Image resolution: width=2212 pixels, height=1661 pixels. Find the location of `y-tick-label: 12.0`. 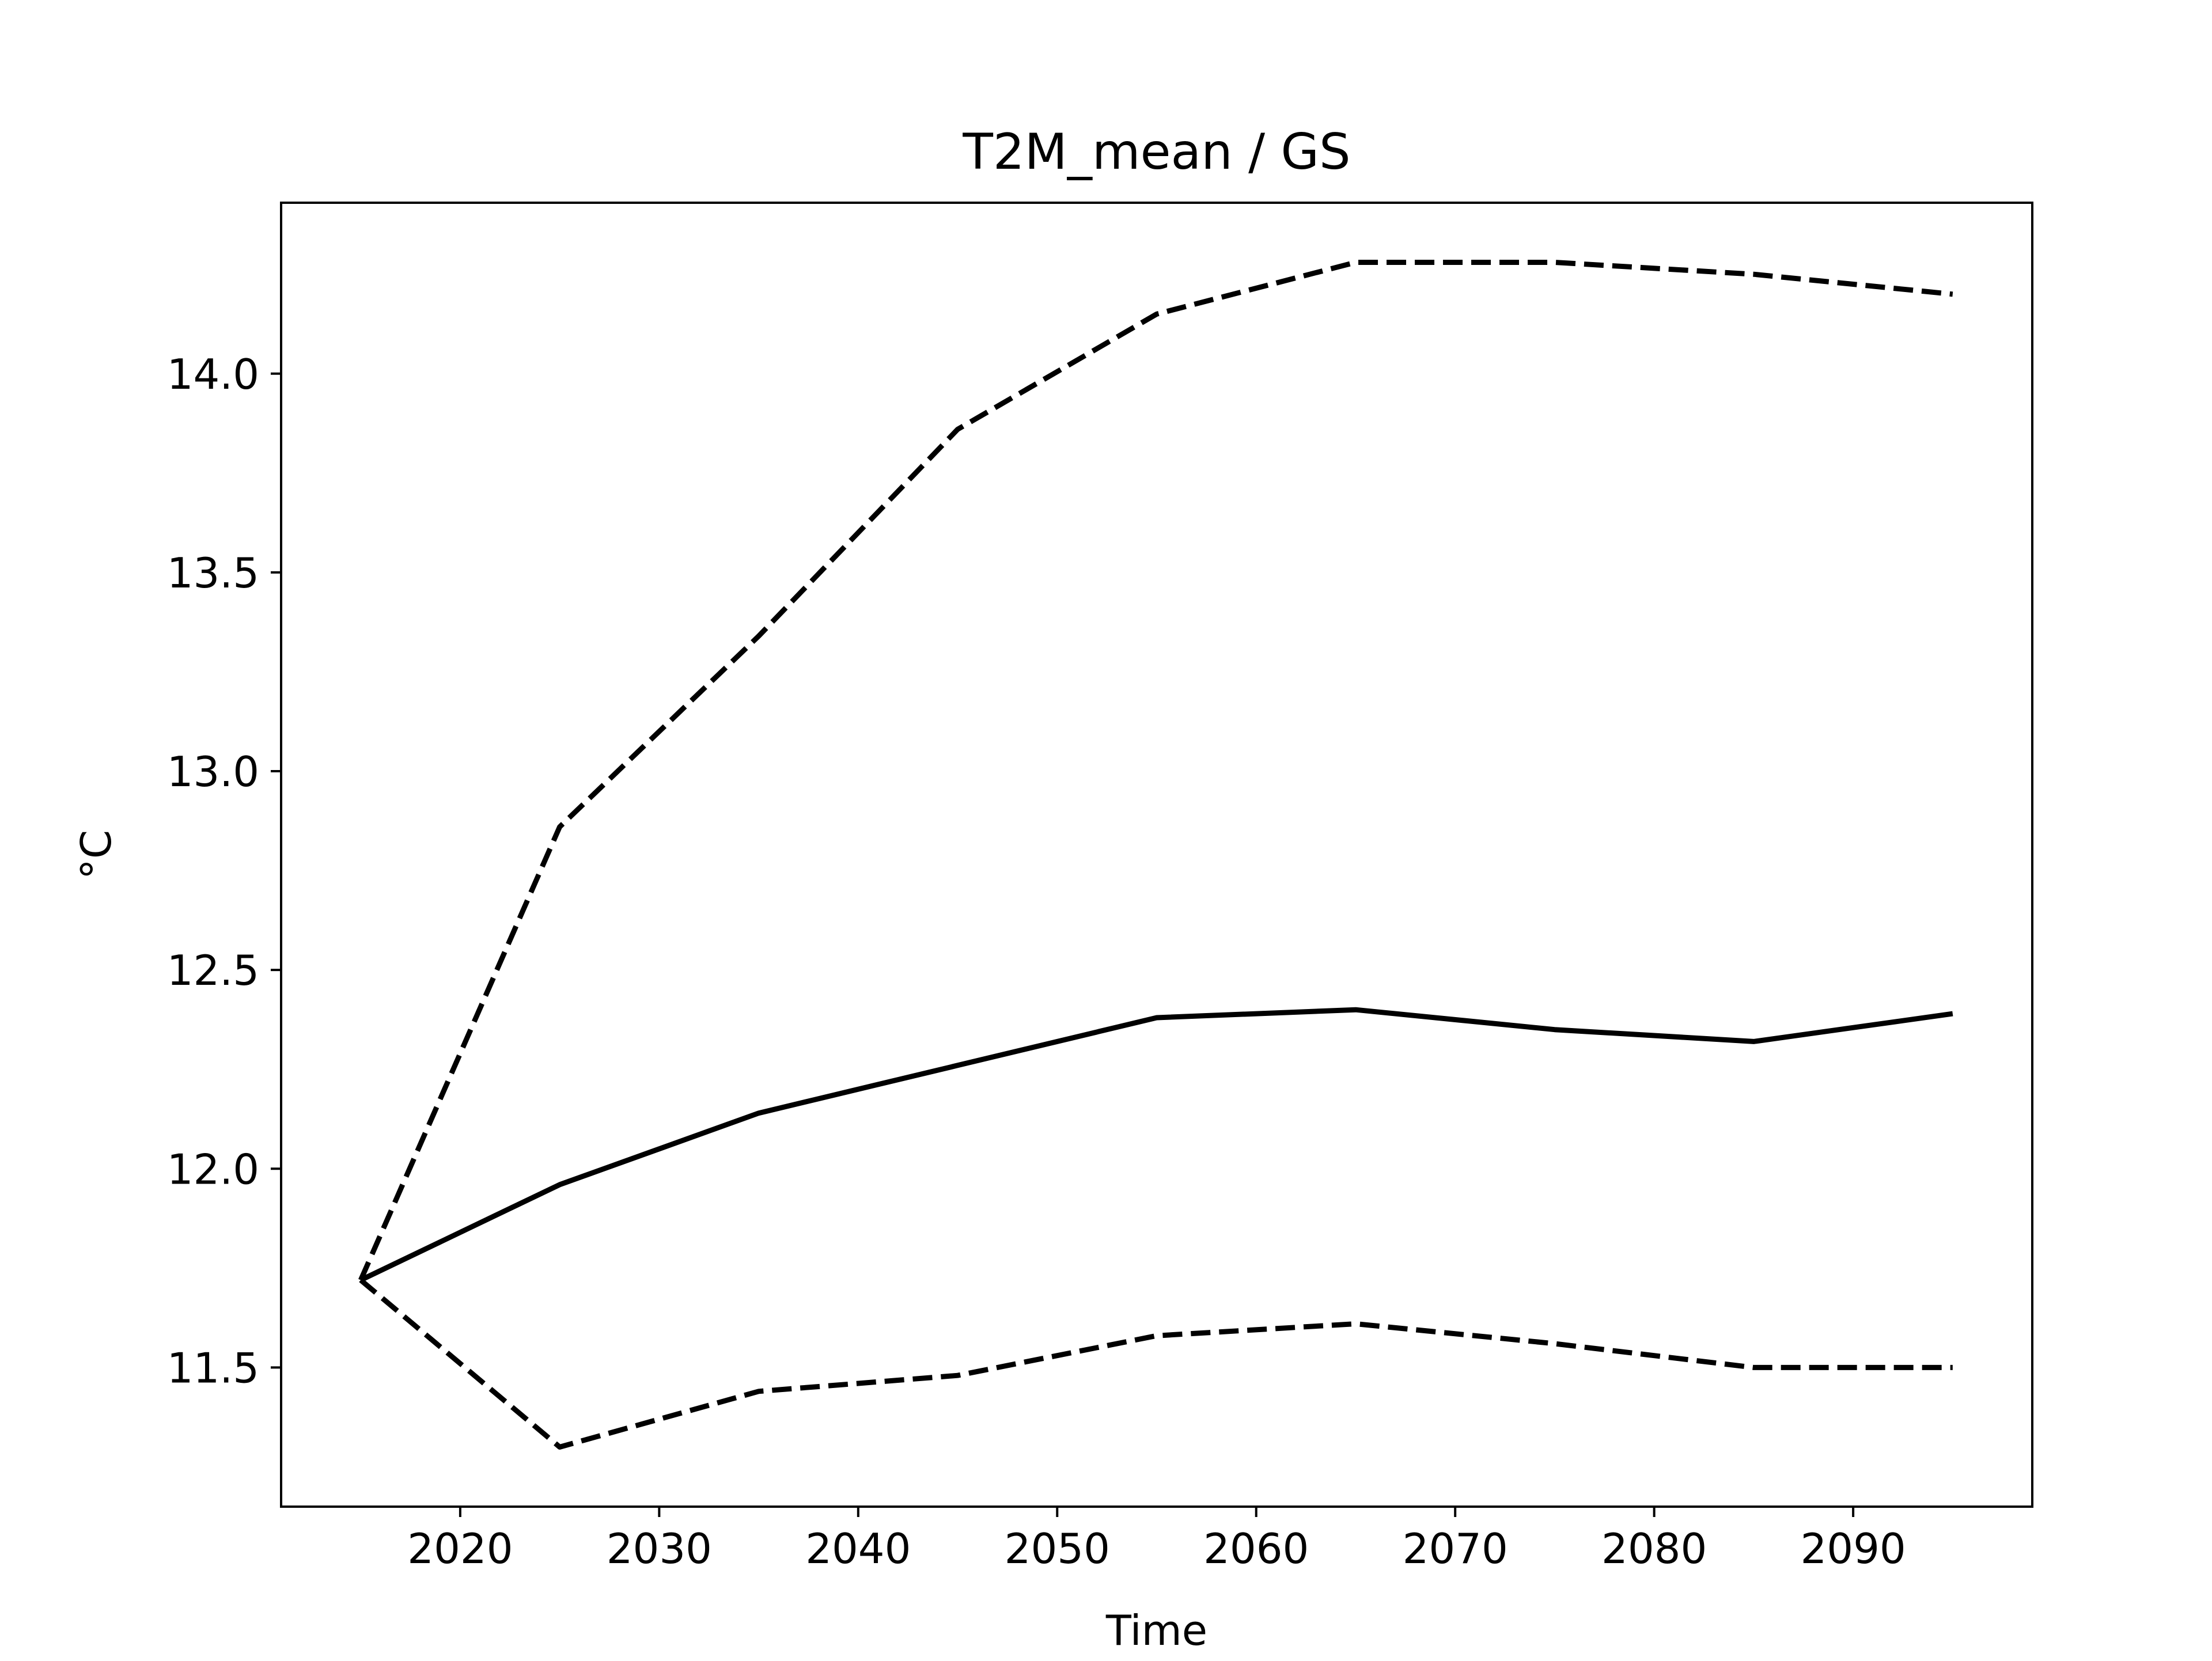

y-tick-label: 12.0 is located at coordinates (213, 1169).